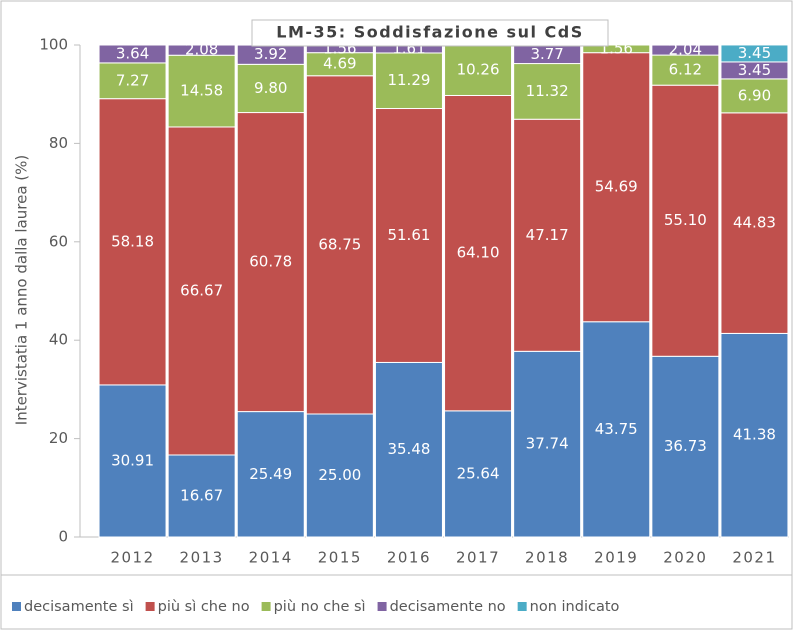 The height and width of the screenshot is (631, 794). I want to click on data-label: 2.08, so click(201, 50).